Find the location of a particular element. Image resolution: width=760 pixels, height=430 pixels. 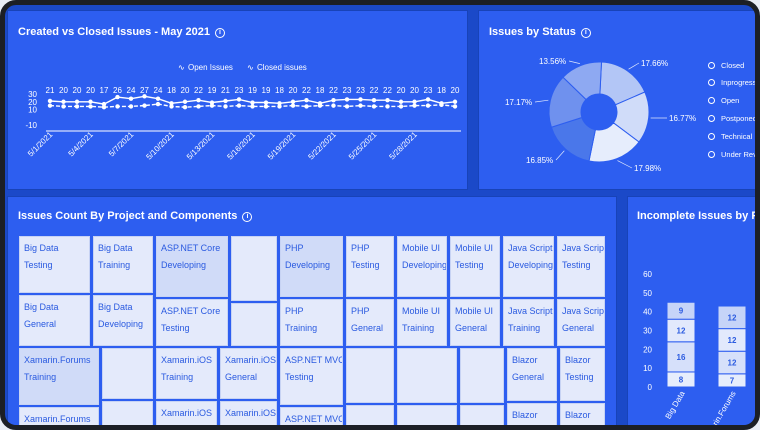

bar-segment is located at coordinates (681, 310).